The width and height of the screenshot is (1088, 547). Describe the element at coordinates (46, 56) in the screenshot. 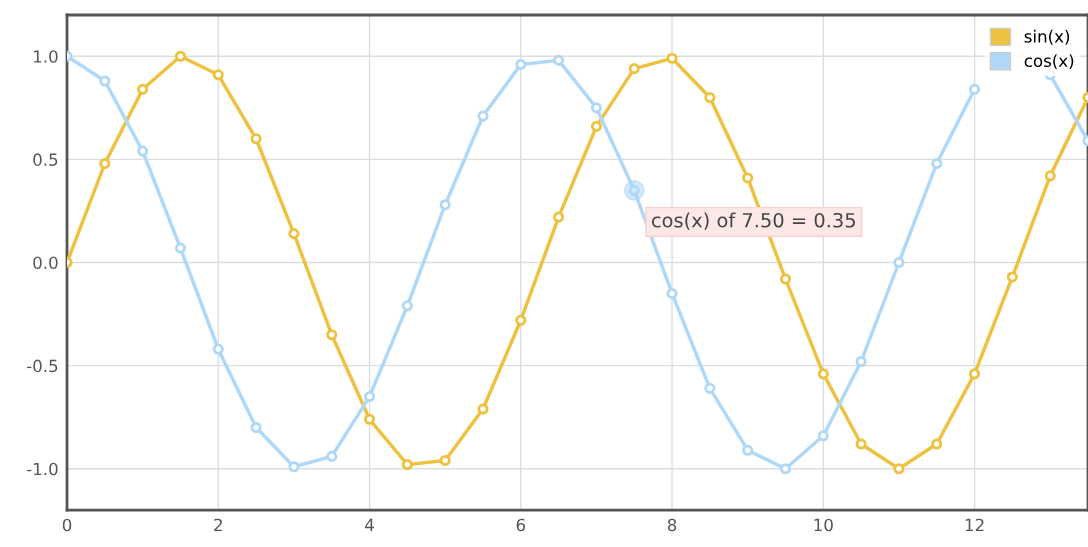

I see `y-tick-label: 1.0` at that location.